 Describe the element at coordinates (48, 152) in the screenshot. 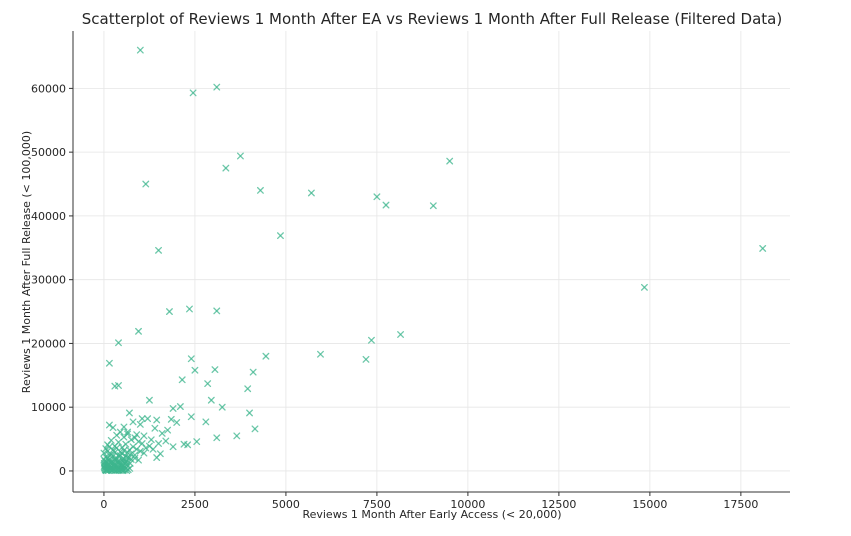

I see `y-tick-label: 50000` at that location.